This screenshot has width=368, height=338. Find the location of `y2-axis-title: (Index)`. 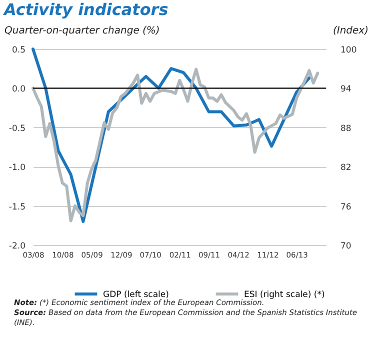

y2-axis-title: (Index) is located at coordinates (350, 31).